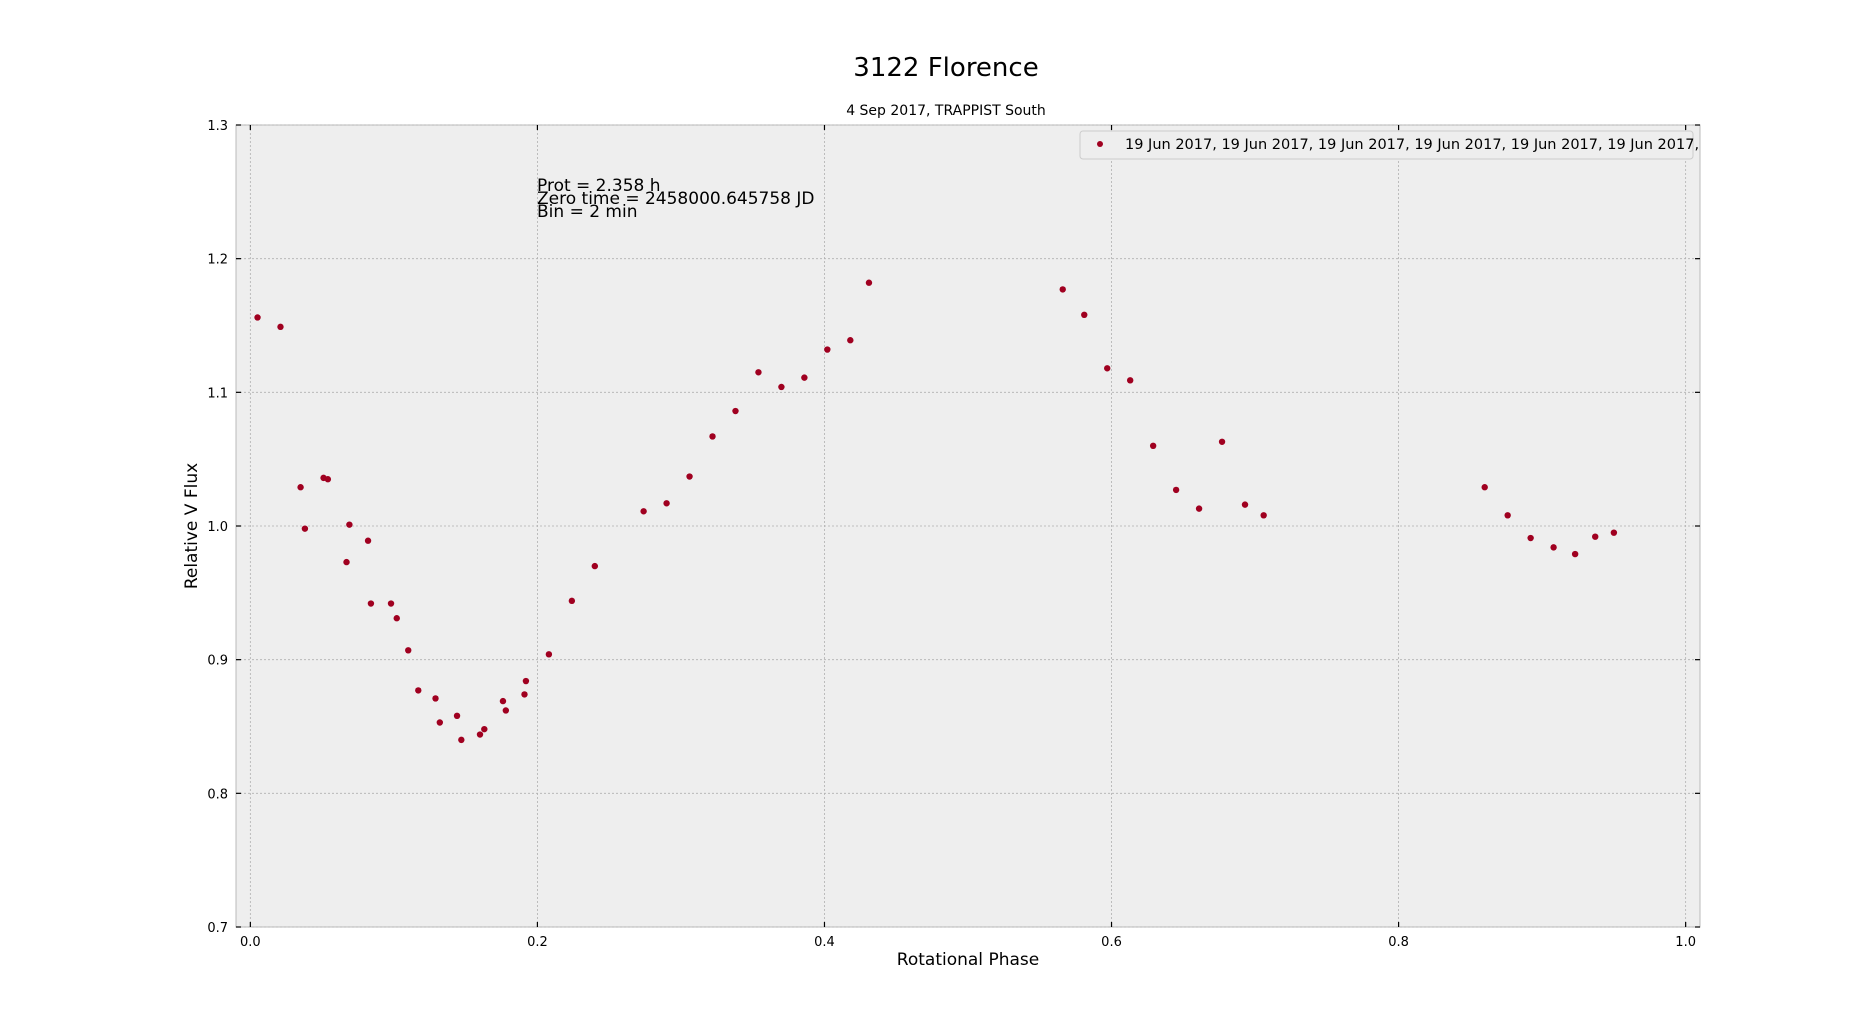 This screenshot has width=1855, height=1022. Describe the element at coordinates (217, 260) in the screenshot. I see `y-tick-label: 1.2` at that location.